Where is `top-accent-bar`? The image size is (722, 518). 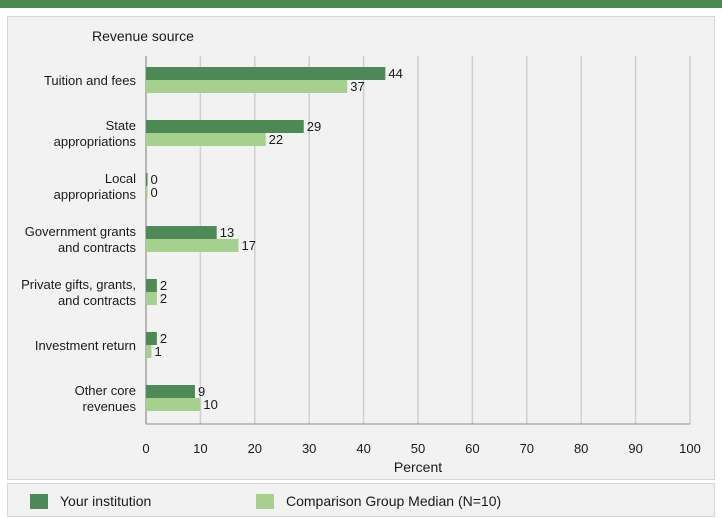
top-accent-bar is located at coordinates (361, 4).